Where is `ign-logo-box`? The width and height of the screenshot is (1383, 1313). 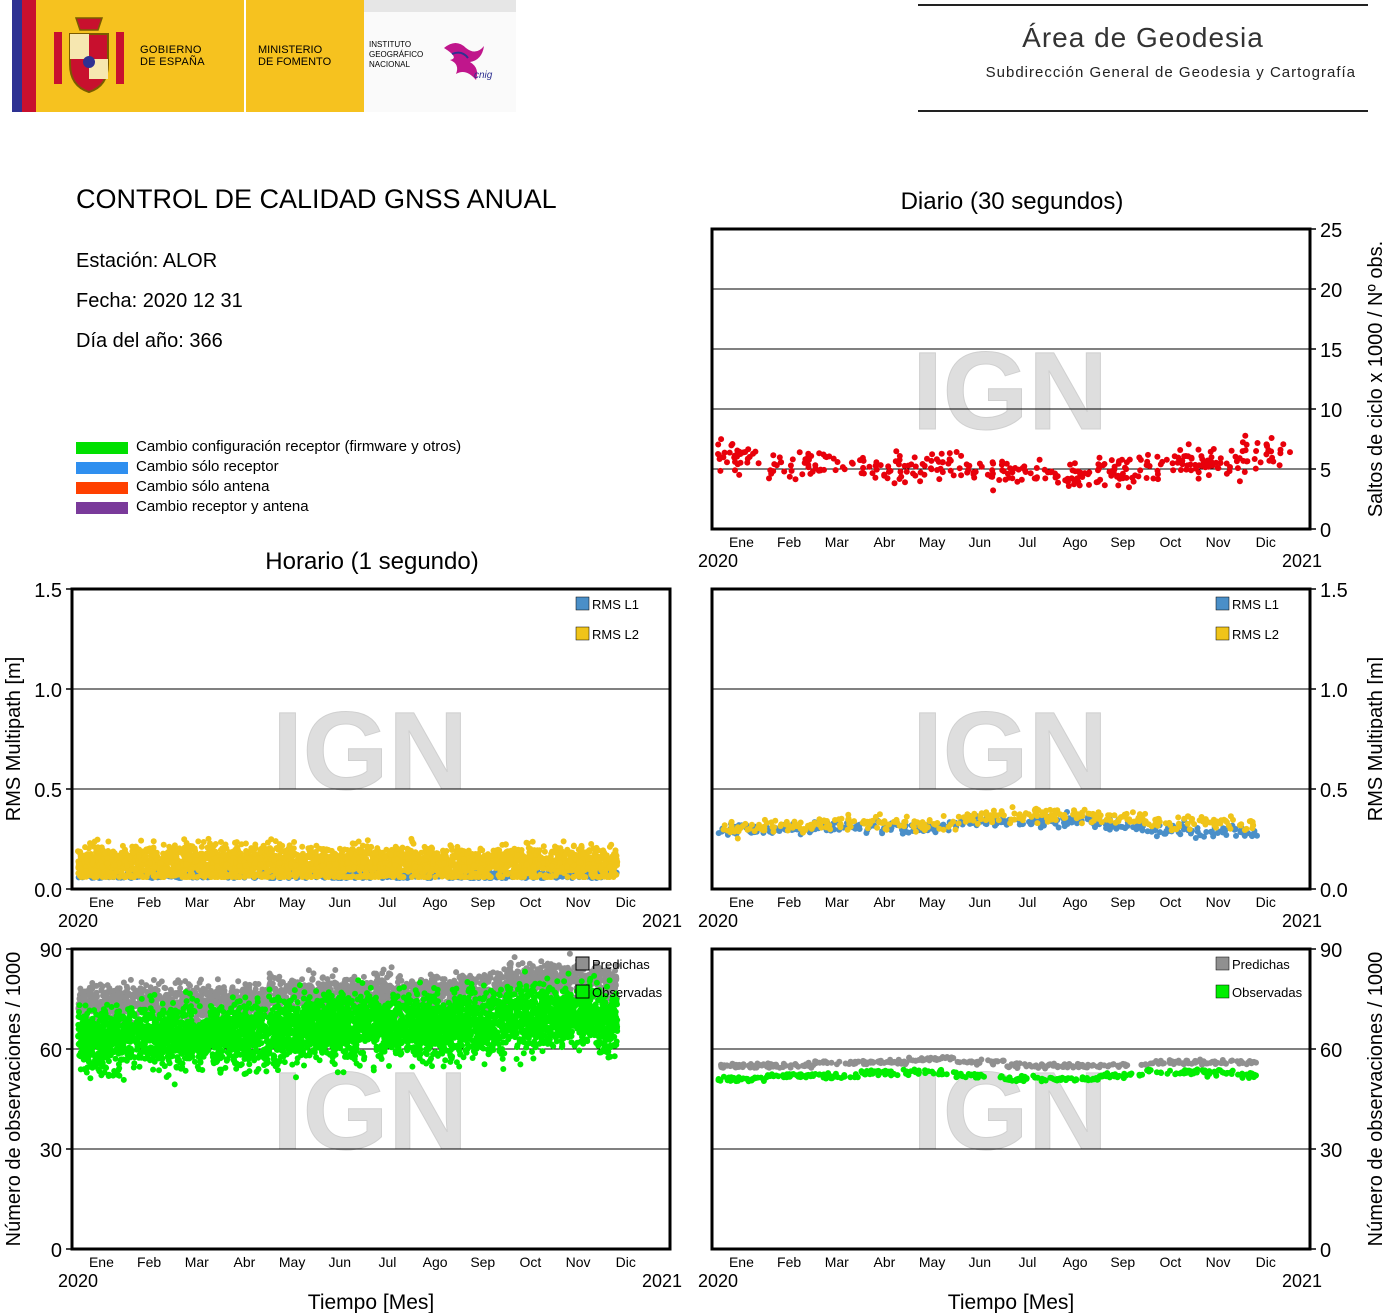
ign-logo-box is located at coordinates (440, 56).